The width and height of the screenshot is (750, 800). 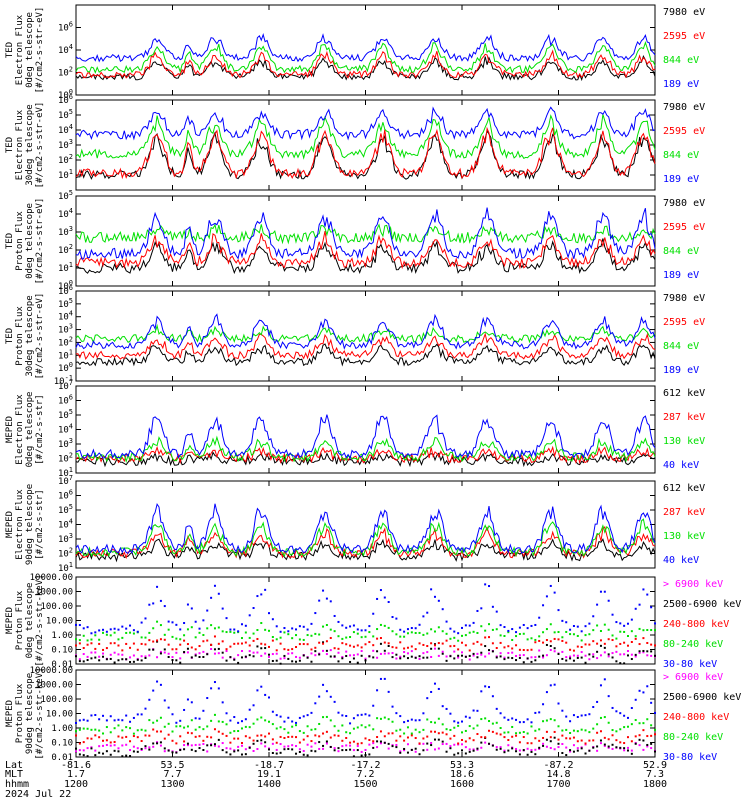 What do you see at coordinates (65, 27) in the screenshot?
I see `y-tick-label: 106` at bounding box center [65, 27].